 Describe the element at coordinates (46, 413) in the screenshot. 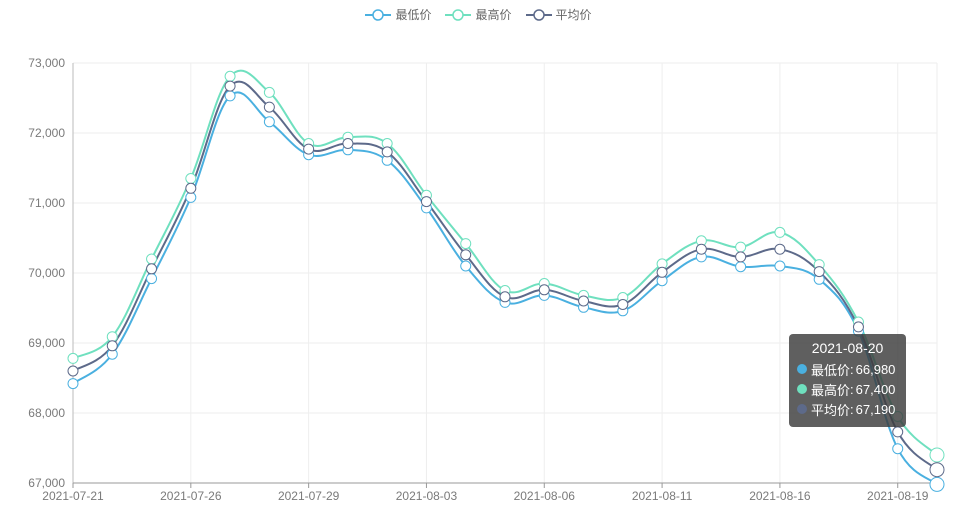

I see `y-tick-label: 68,000` at that location.